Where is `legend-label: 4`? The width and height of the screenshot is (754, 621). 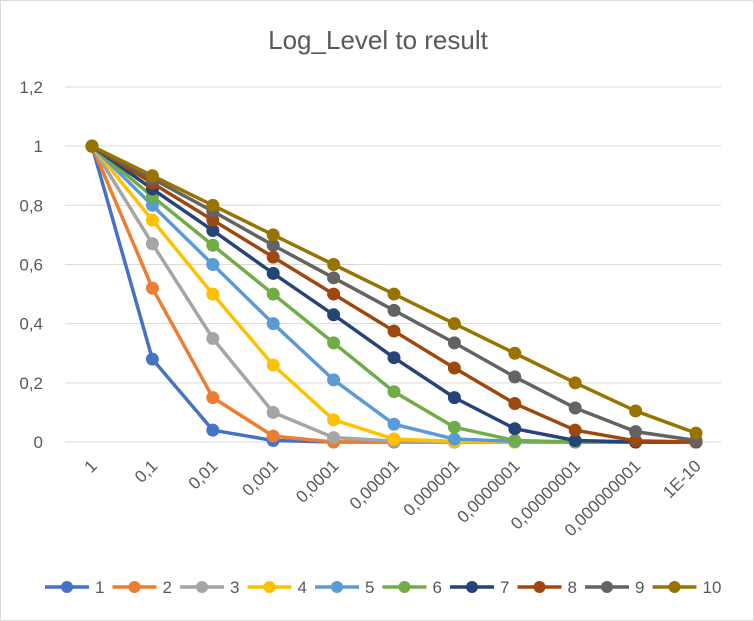
legend-label: 4 is located at coordinates (302, 587).